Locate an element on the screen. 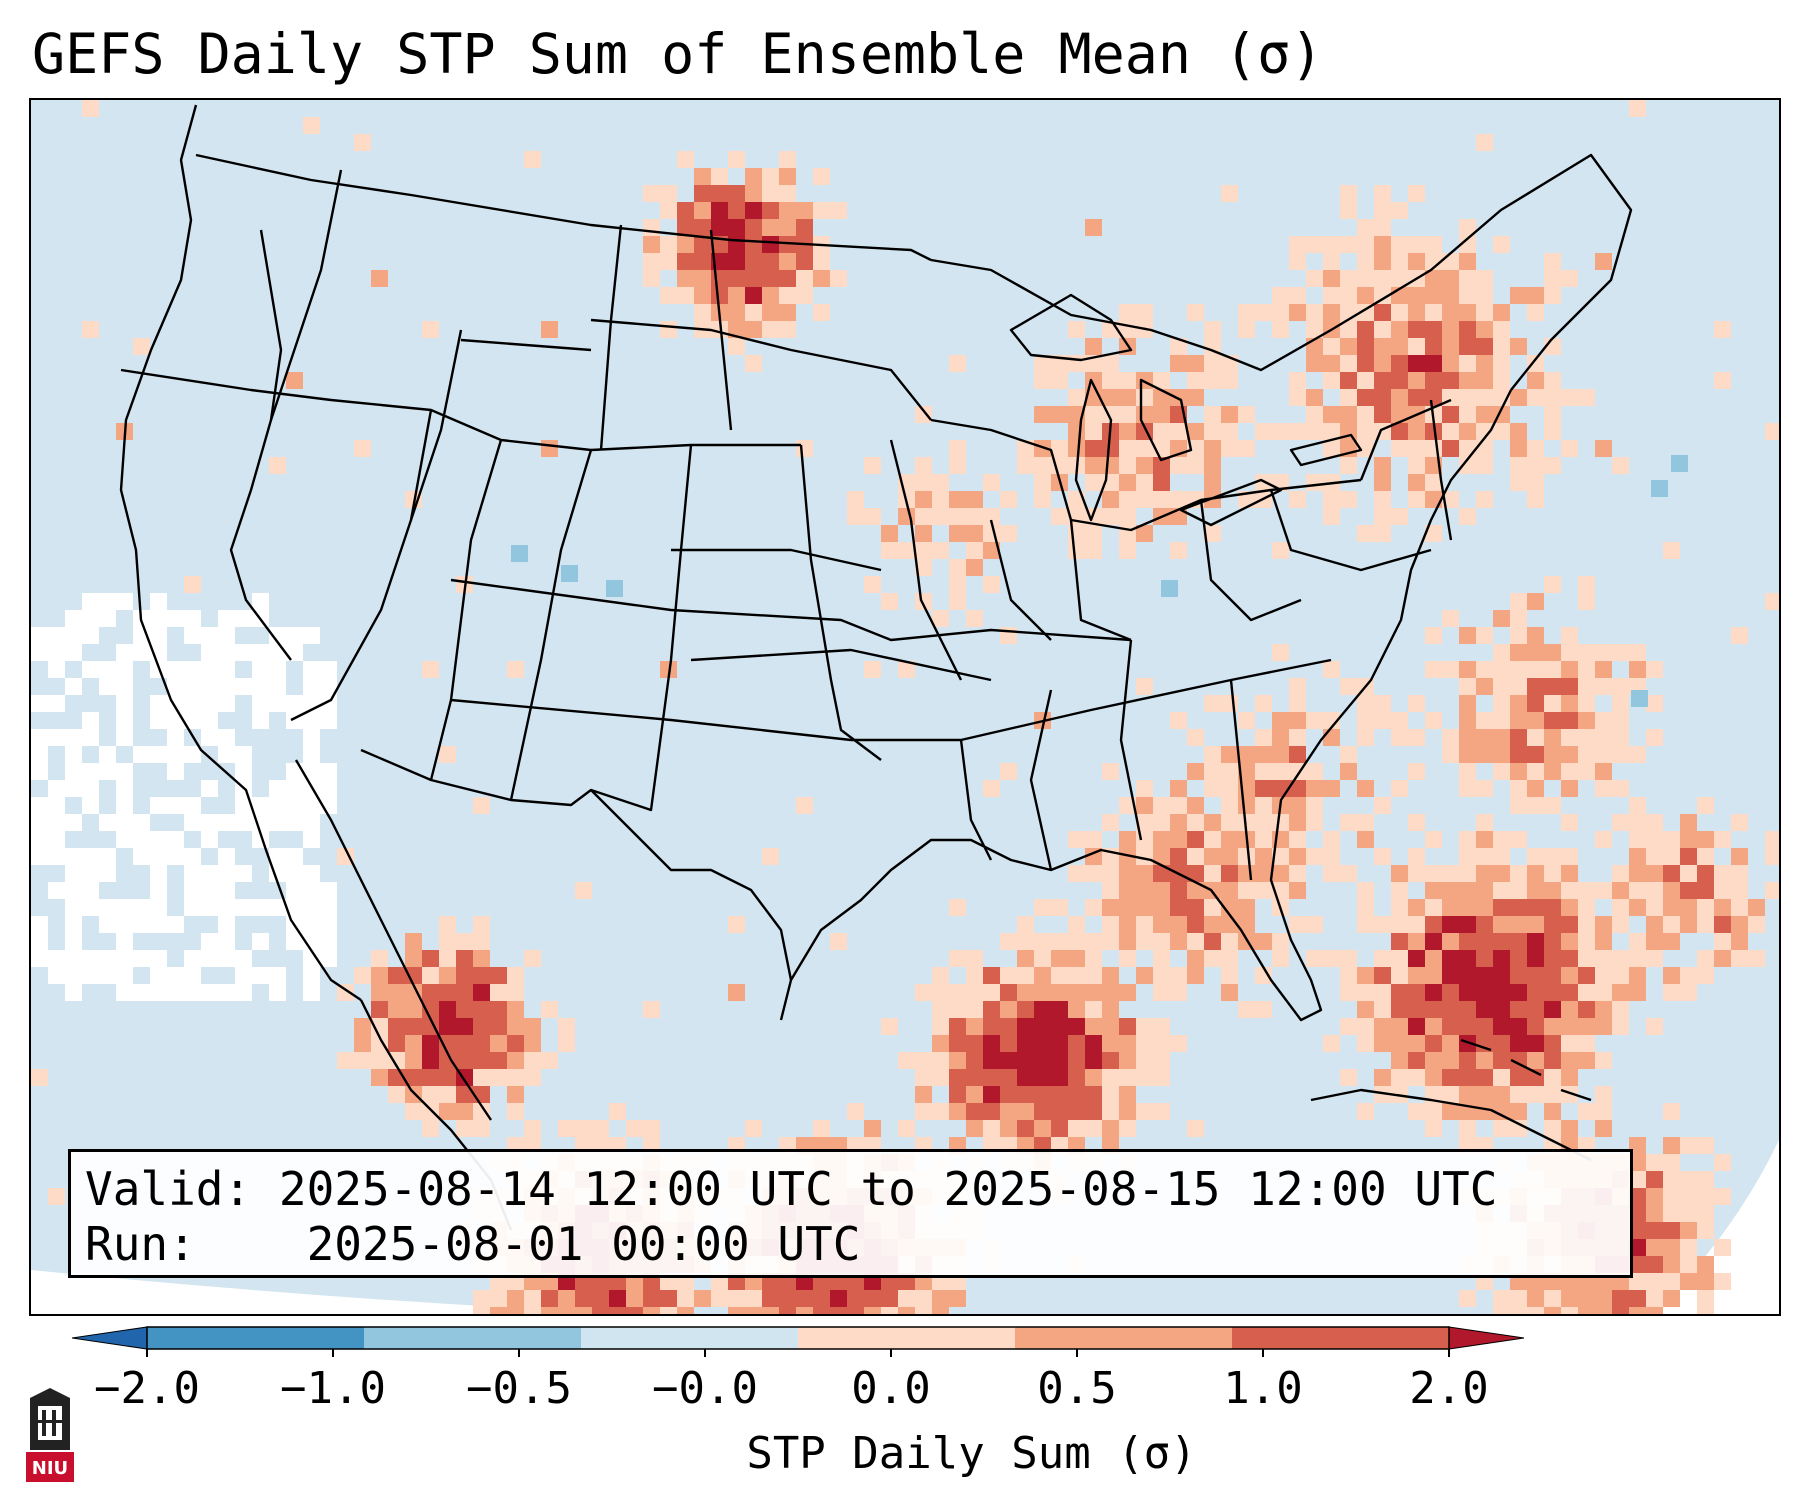  anomaly-cell-negative is located at coordinates (1679, 463).